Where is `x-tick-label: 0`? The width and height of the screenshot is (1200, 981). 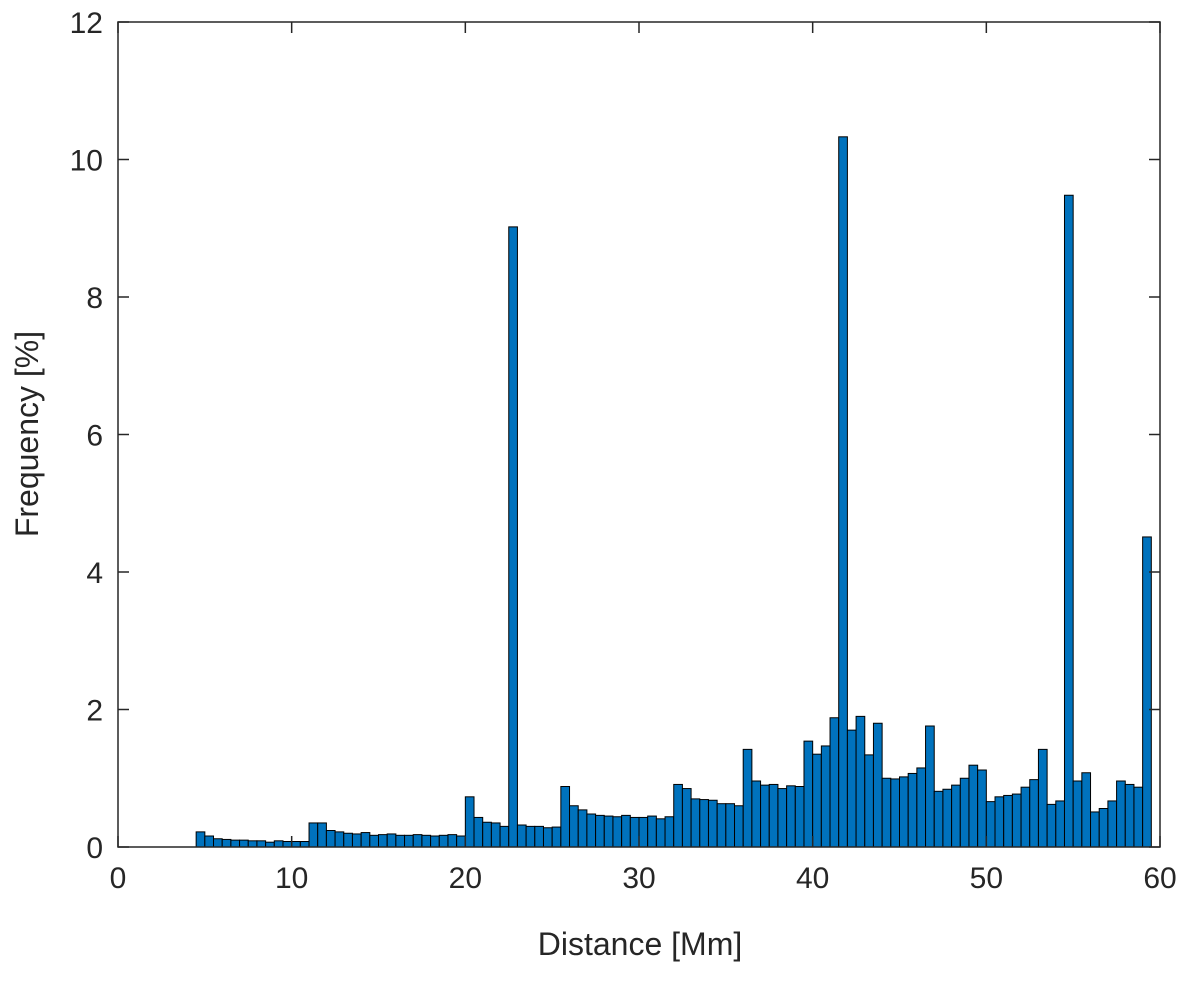 x-tick-label: 0 is located at coordinates (118, 878).